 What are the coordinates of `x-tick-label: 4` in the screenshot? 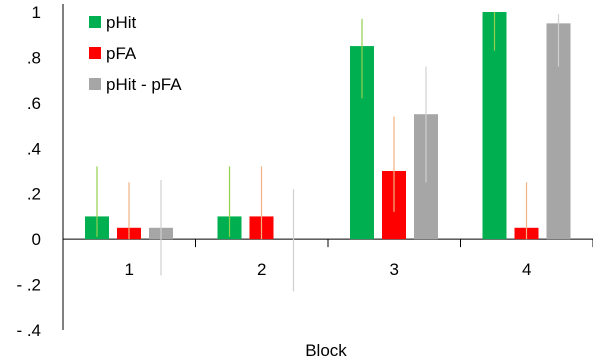 It's located at (526, 269).